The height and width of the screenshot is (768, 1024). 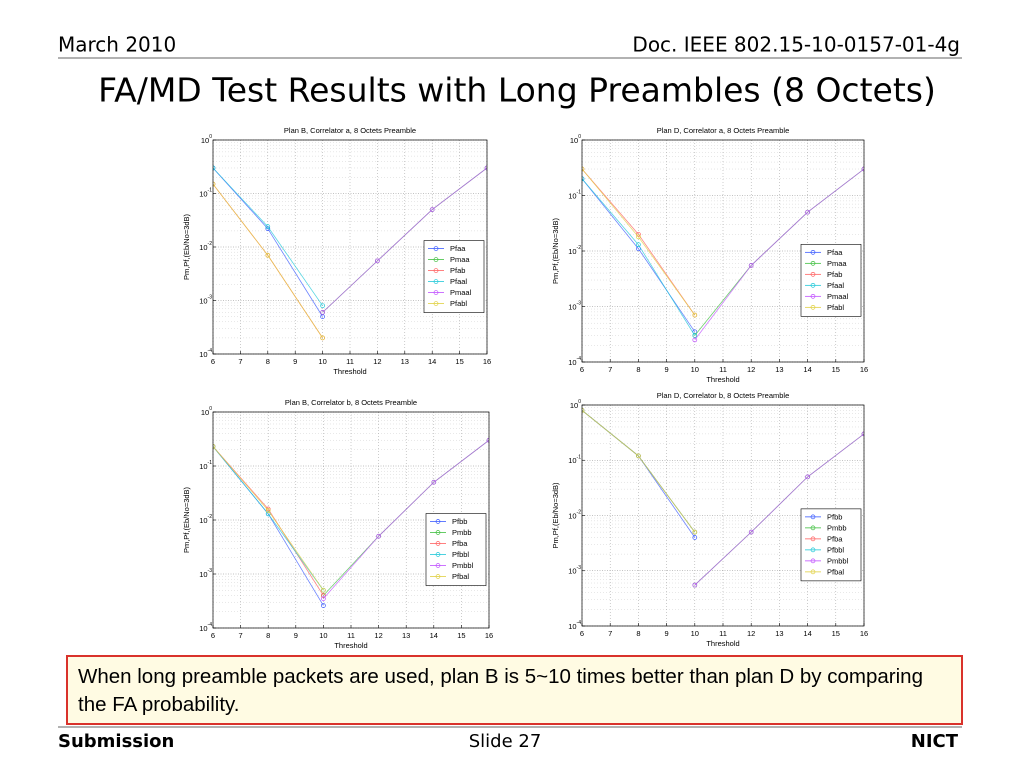 What do you see at coordinates (835, 538) in the screenshot?
I see `legend-label: Pfba` at bounding box center [835, 538].